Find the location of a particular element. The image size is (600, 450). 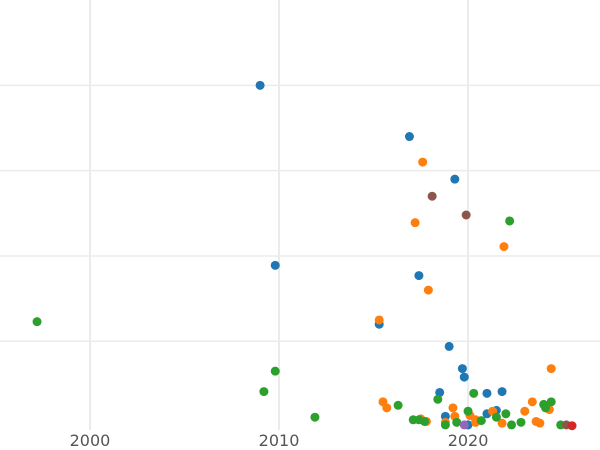

x-tick-label: 2020 is located at coordinates (468, 440).